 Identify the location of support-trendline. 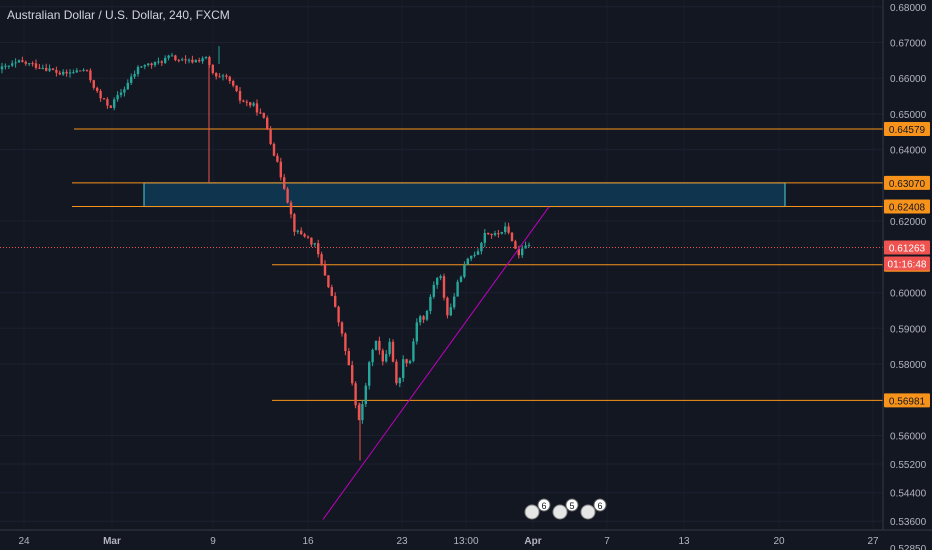
(436, 363).